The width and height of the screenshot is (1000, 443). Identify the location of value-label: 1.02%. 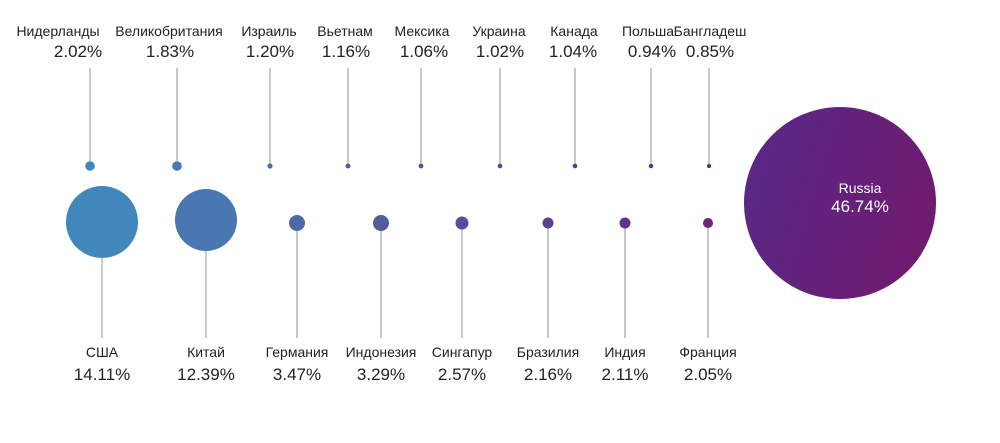
(500, 51).